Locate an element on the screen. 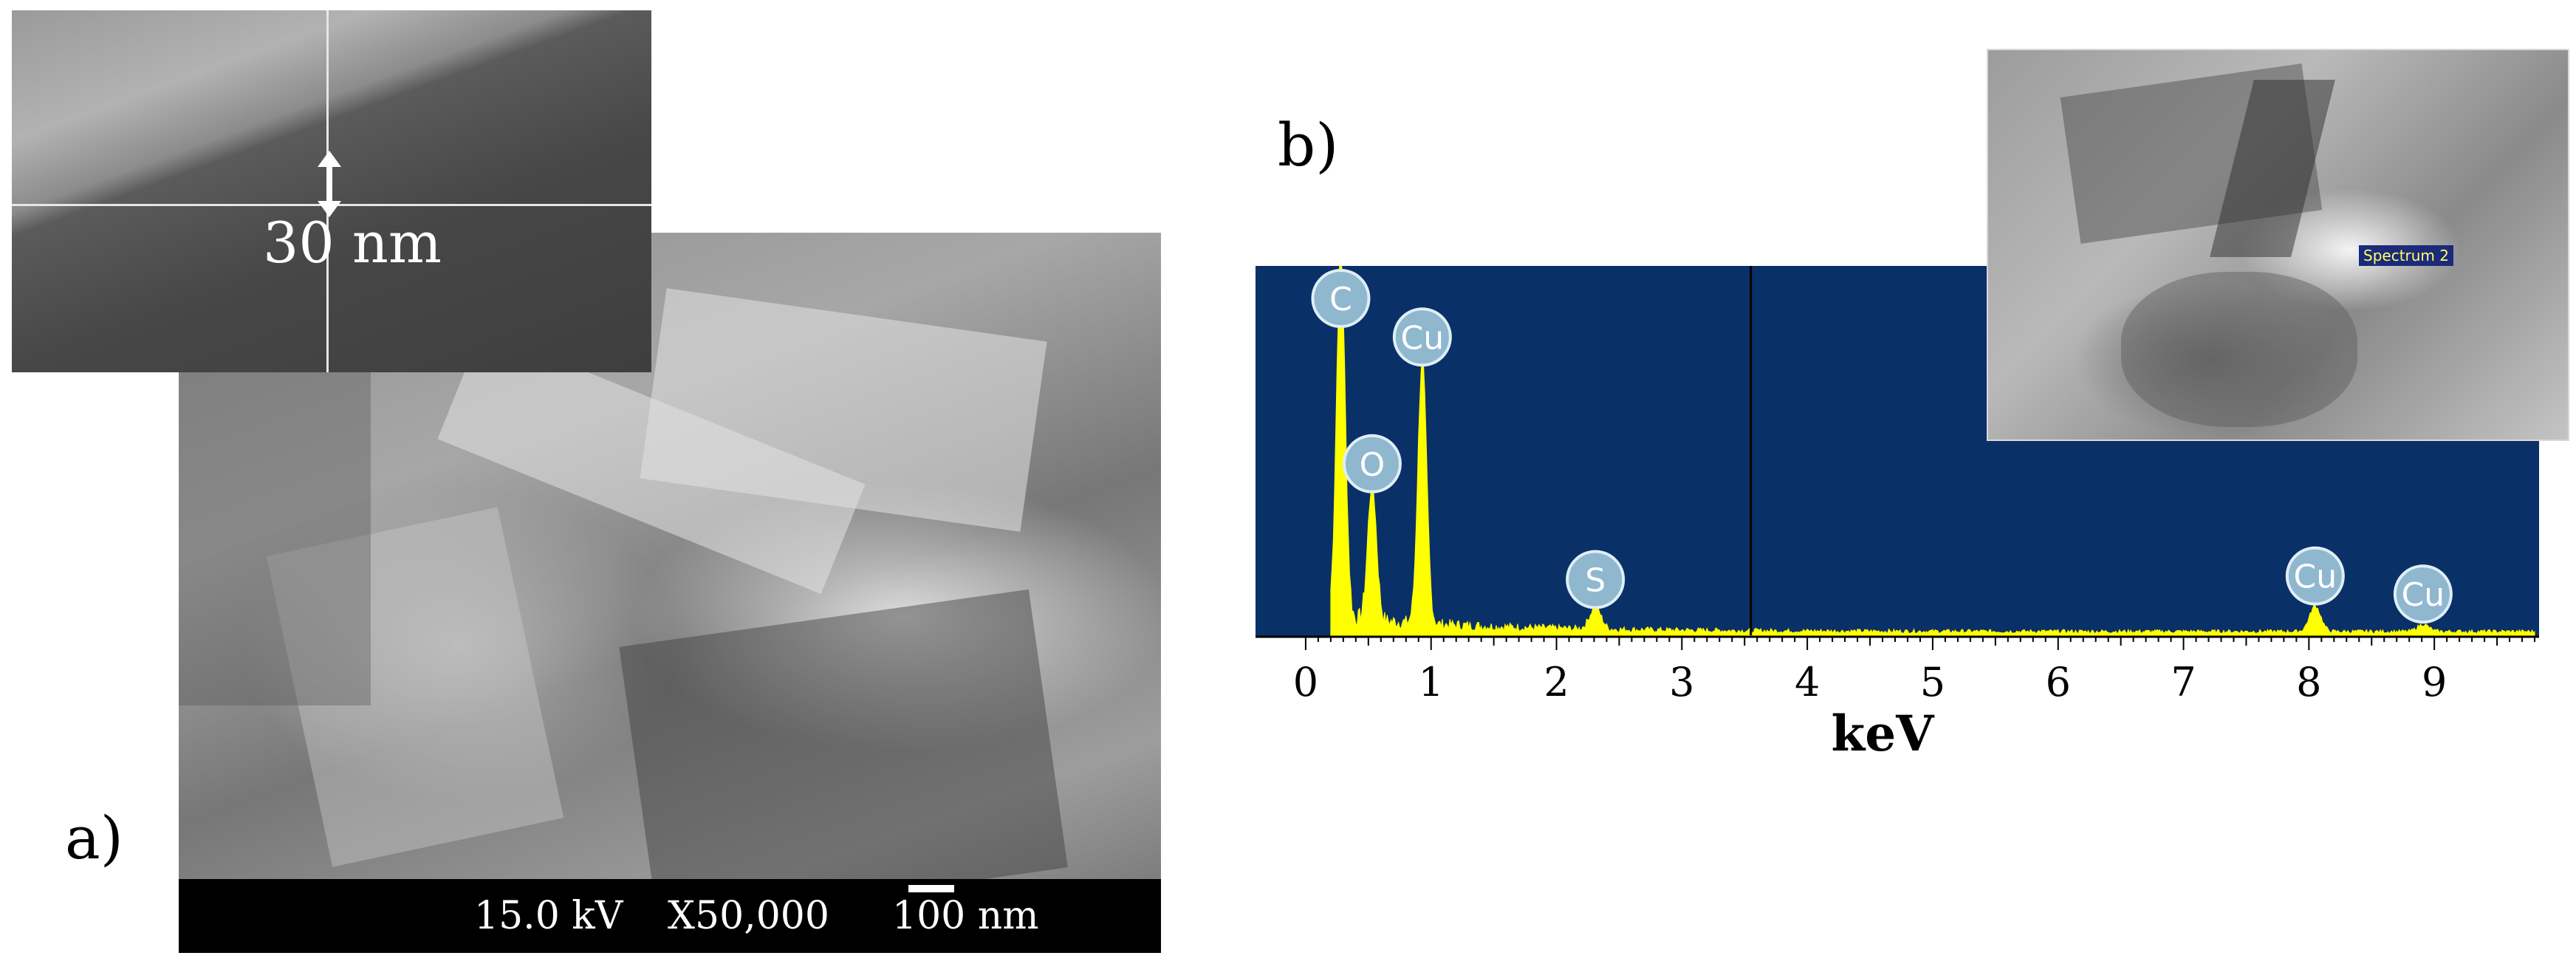  thickness-arrow-icon is located at coordinates (329, 184).